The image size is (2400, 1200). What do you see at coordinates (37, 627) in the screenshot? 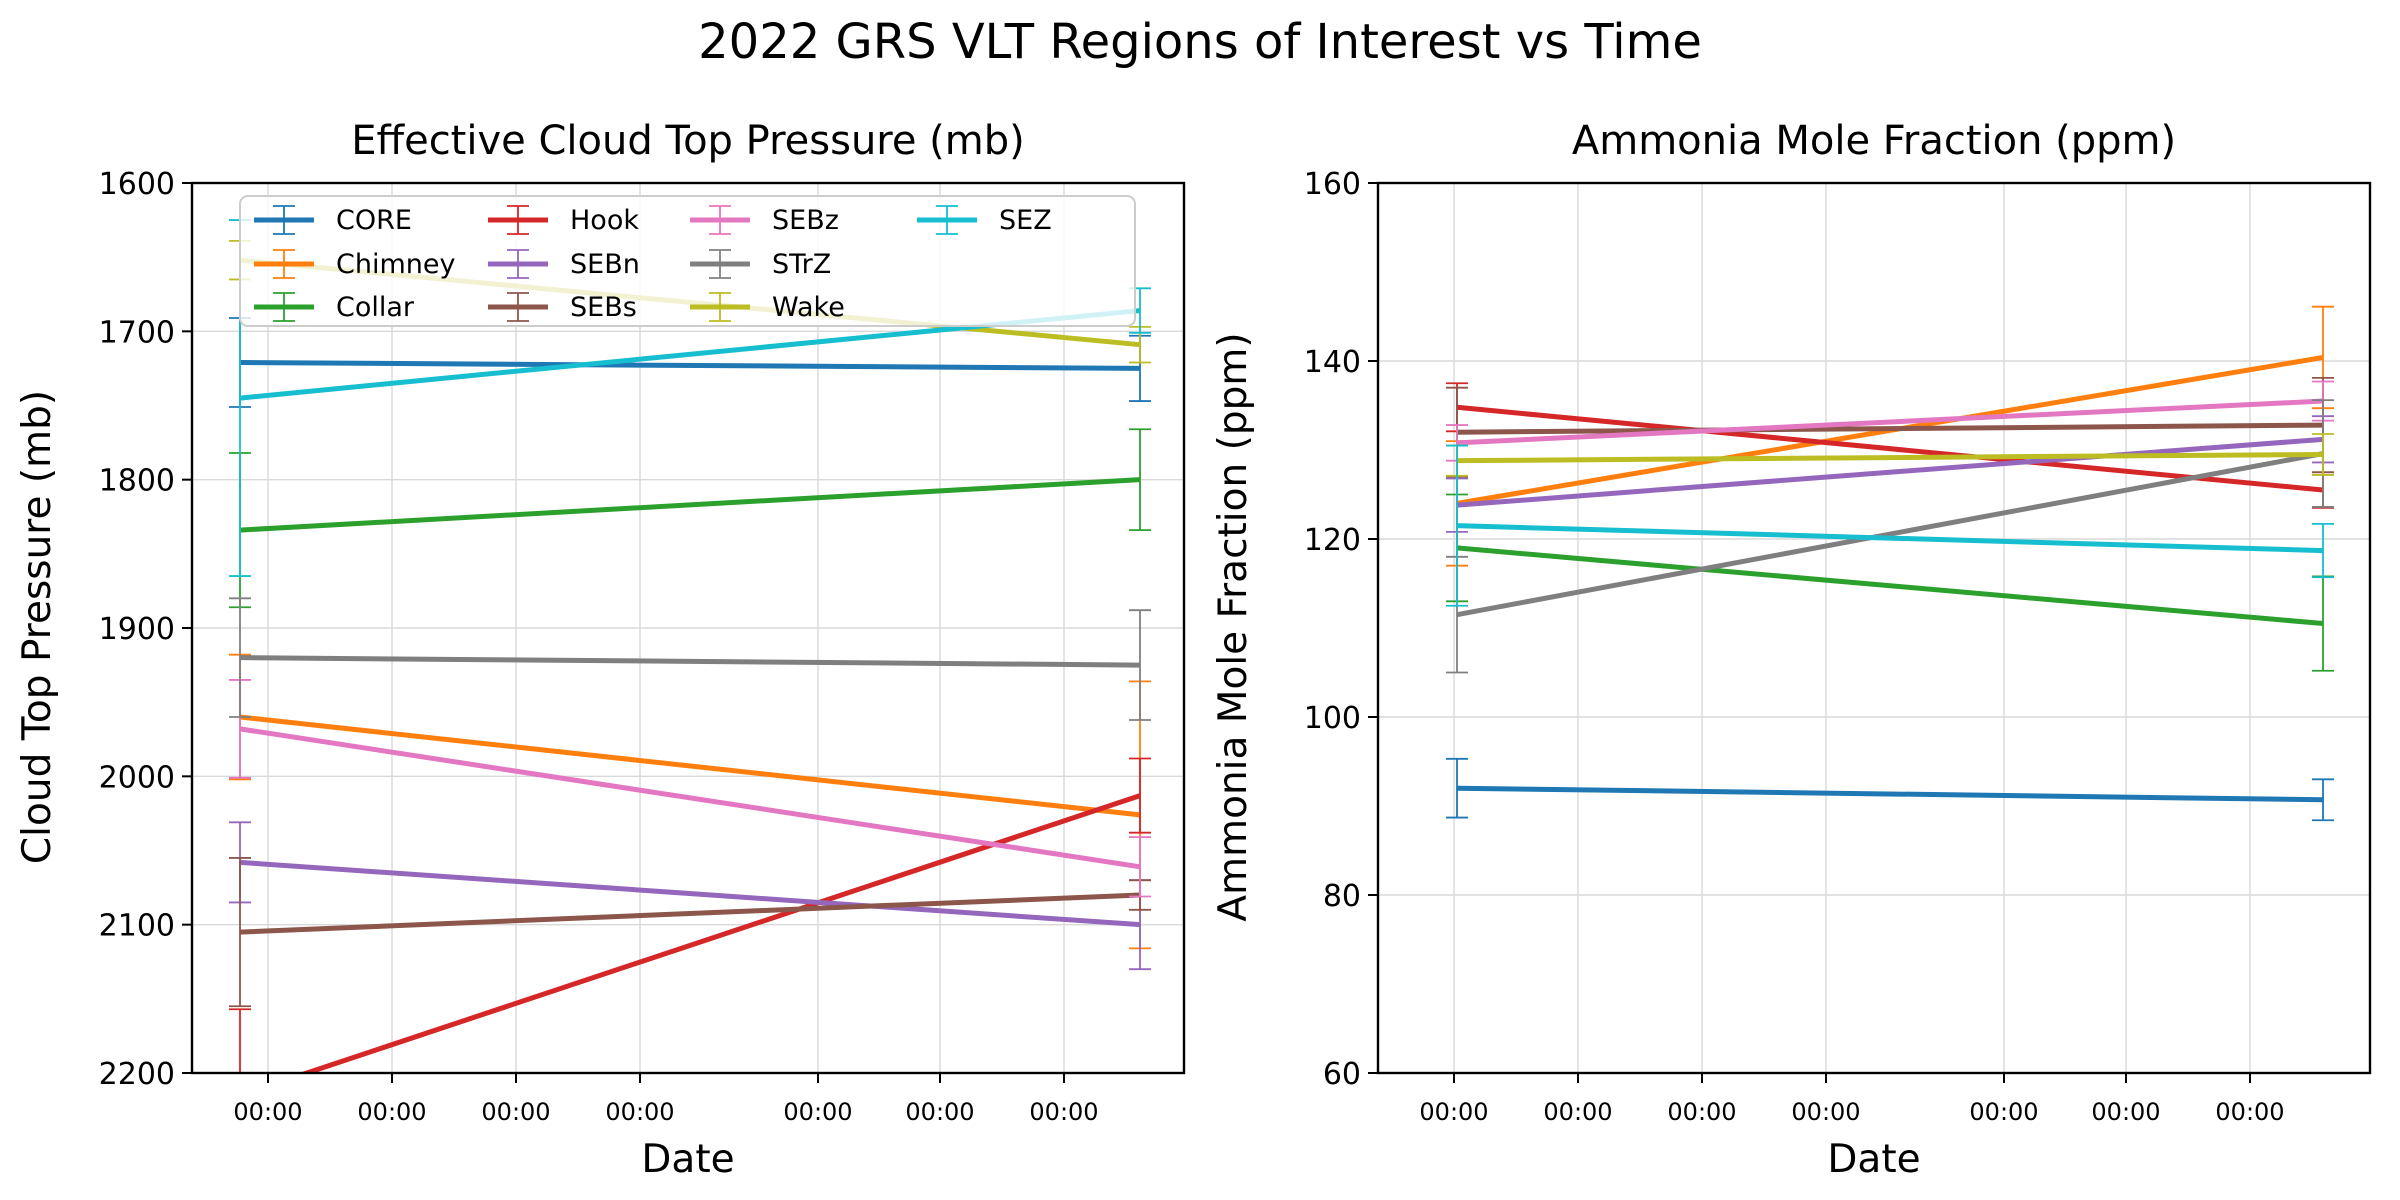
I see `y-axis-label: Cloud Top Pressure (mb)` at bounding box center [37, 627].